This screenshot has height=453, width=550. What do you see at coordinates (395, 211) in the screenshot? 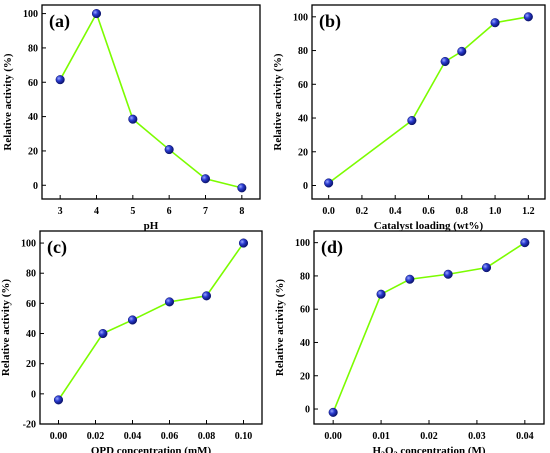
I see `x-tick-label: 0.4` at bounding box center [395, 211].